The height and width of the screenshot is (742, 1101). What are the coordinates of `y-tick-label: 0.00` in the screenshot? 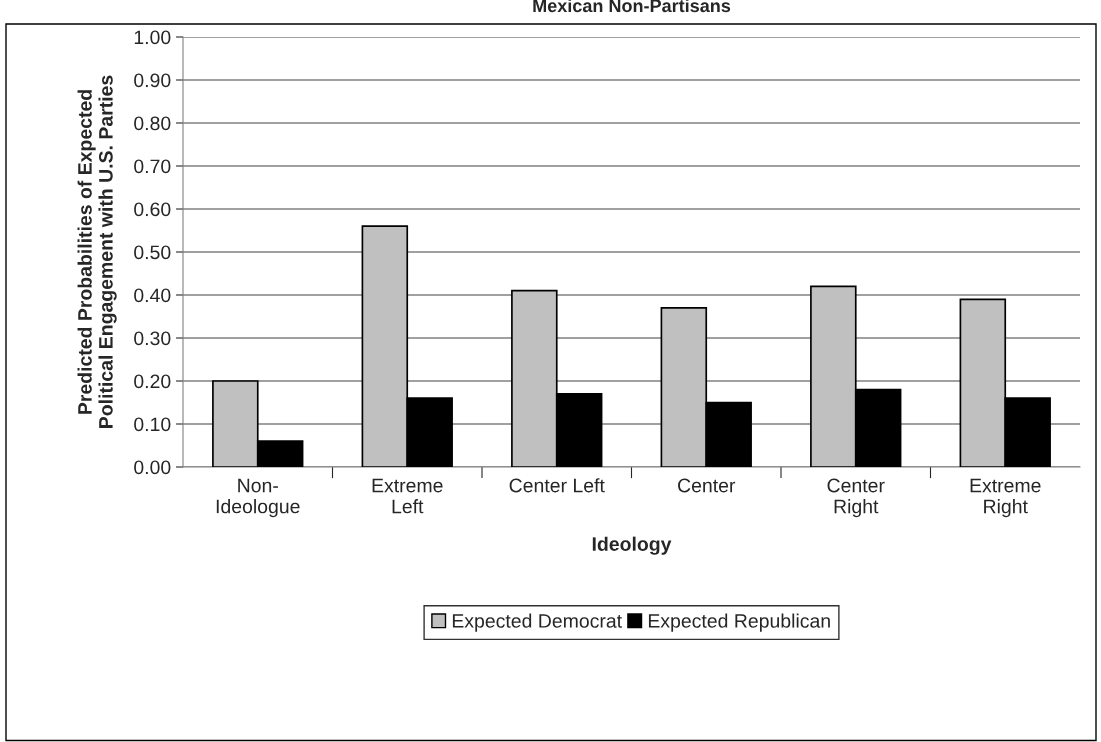 It's located at (152, 467).